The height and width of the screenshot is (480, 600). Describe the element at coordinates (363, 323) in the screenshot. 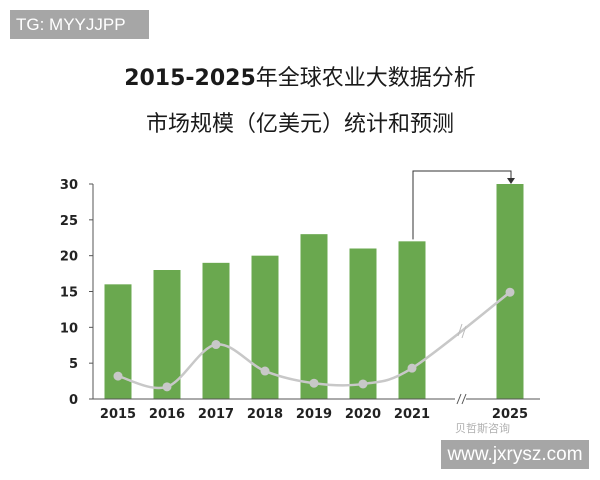

I see `bar-2020` at that location.